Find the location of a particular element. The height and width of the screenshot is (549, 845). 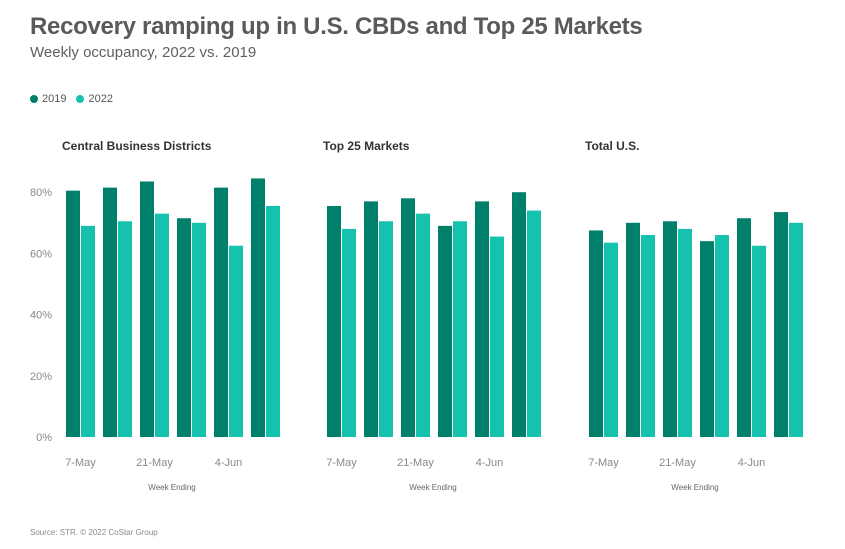

x-tick-label-1-2: 21-May is located at coordinates (415, 463).